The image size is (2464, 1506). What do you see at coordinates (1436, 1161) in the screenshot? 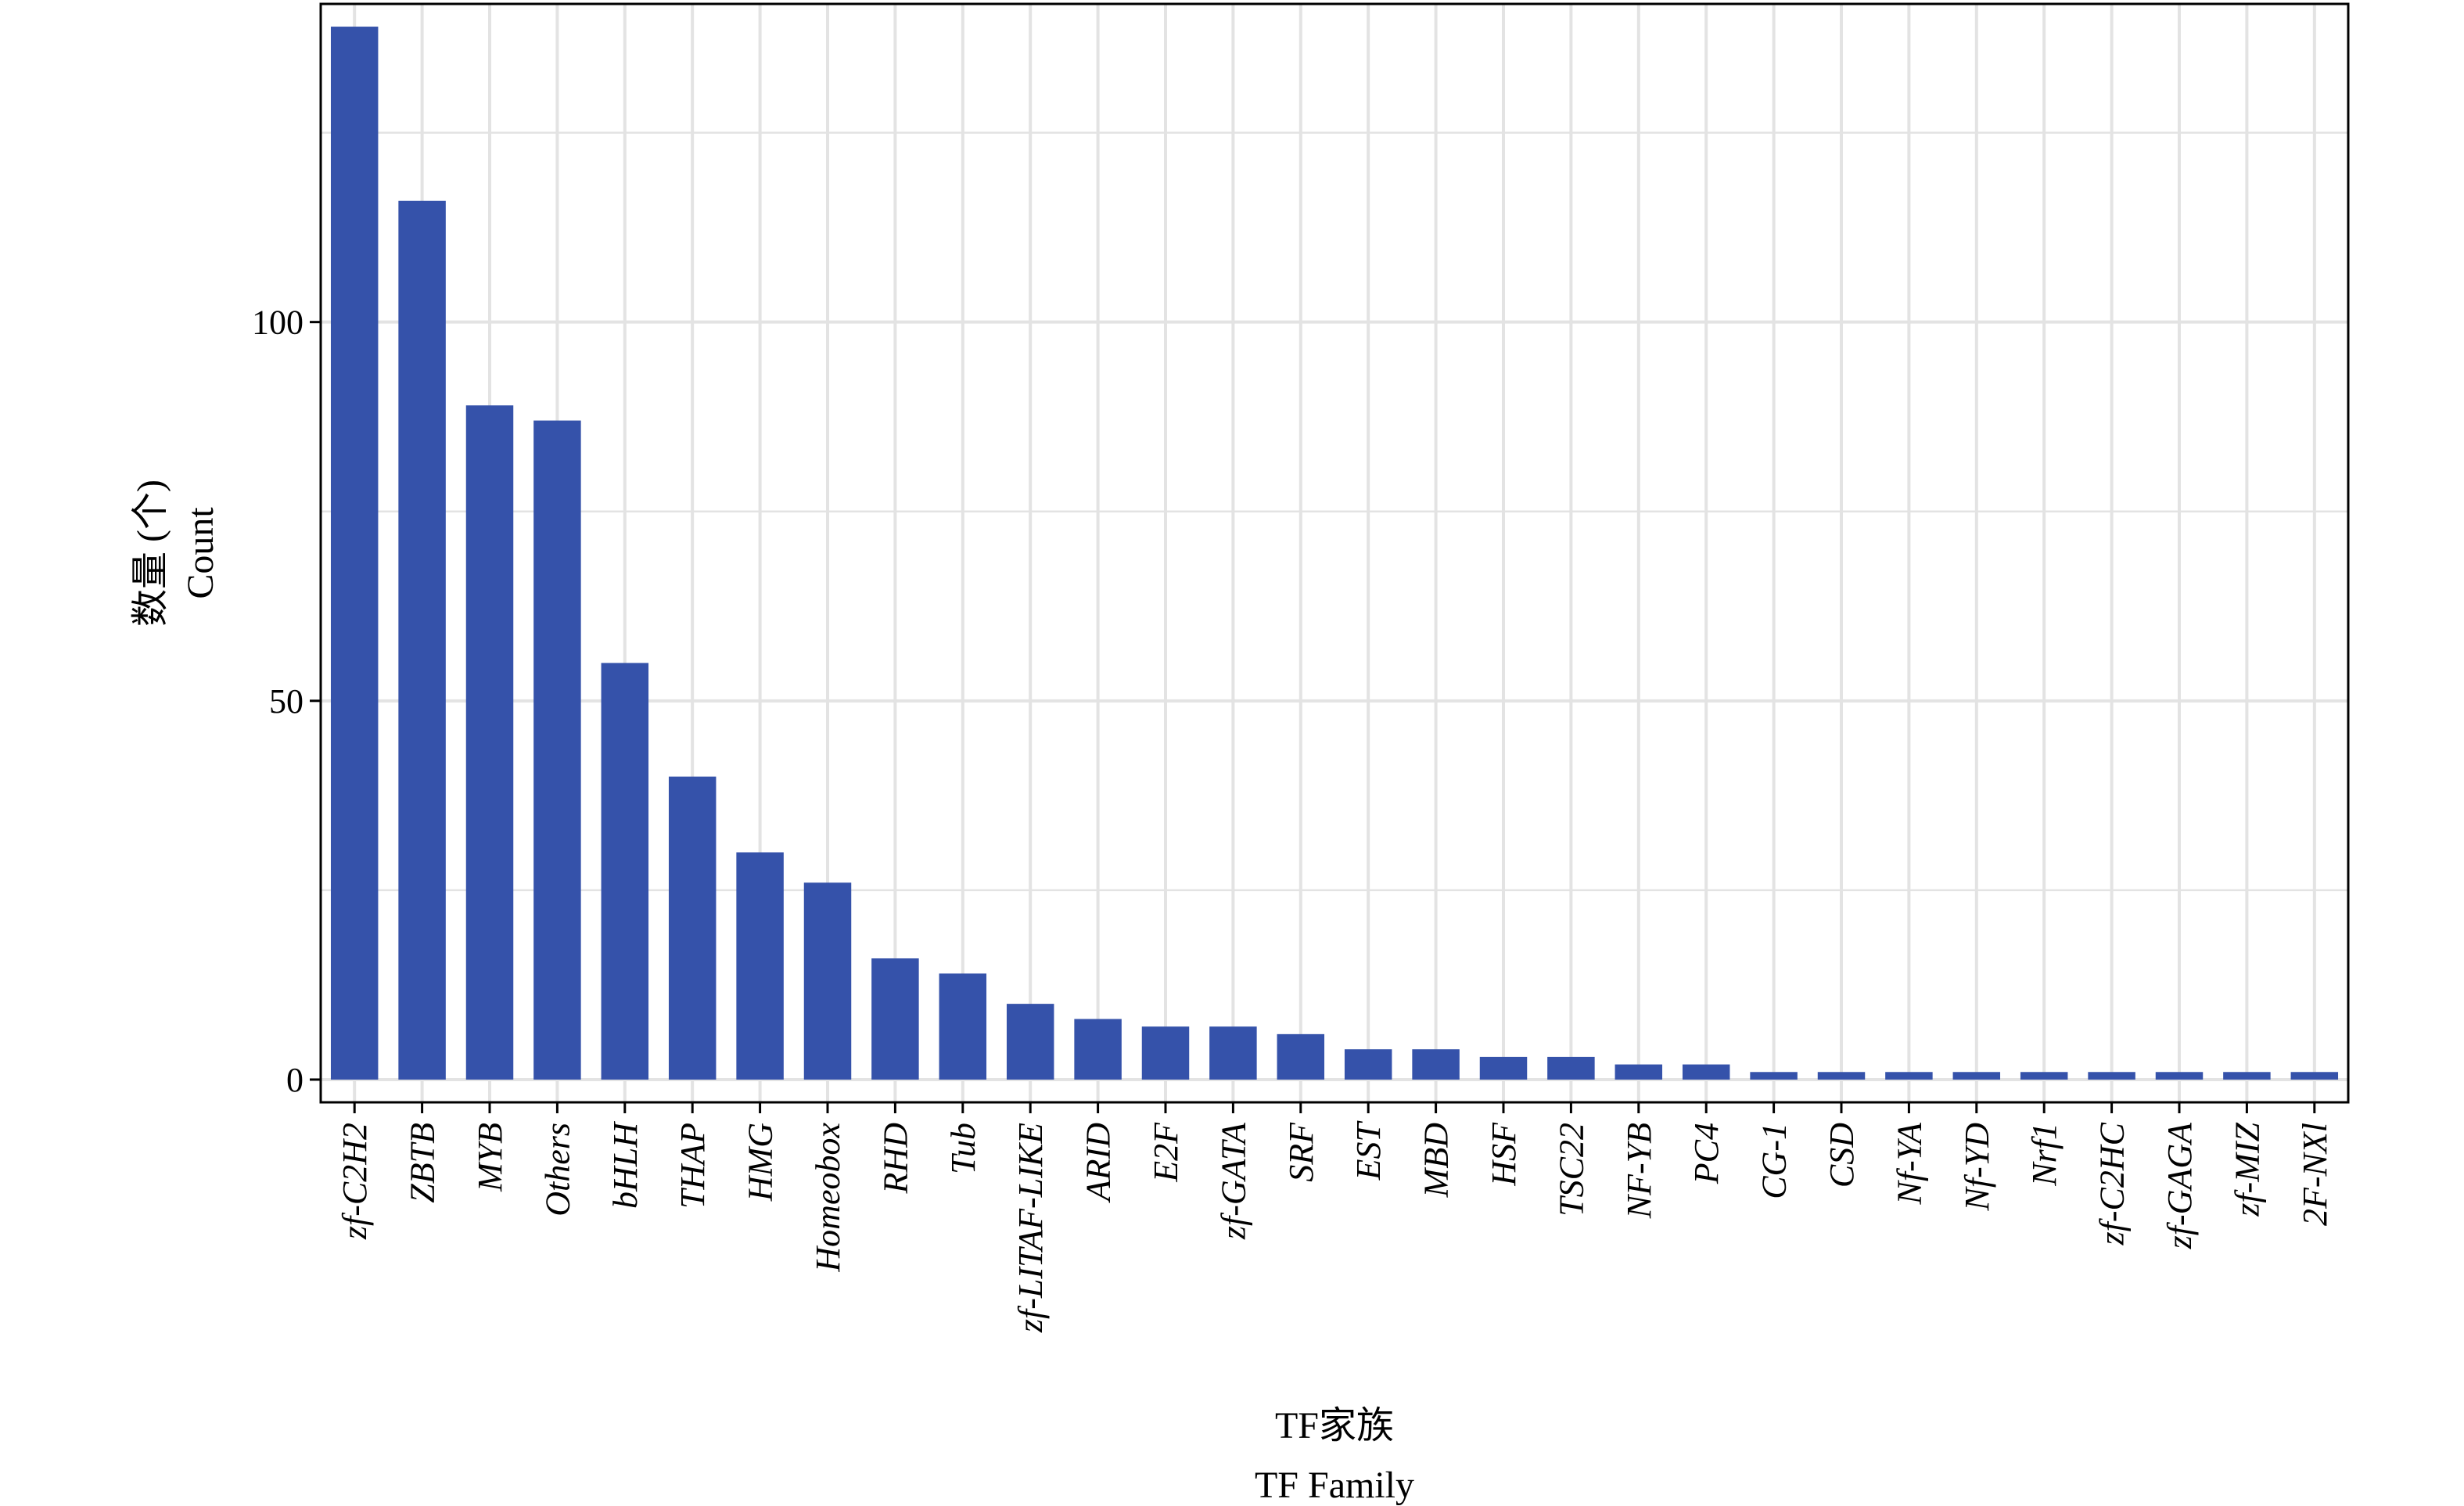
I see `x-tick-label: MBD` at bounding box center [1436, 1161].